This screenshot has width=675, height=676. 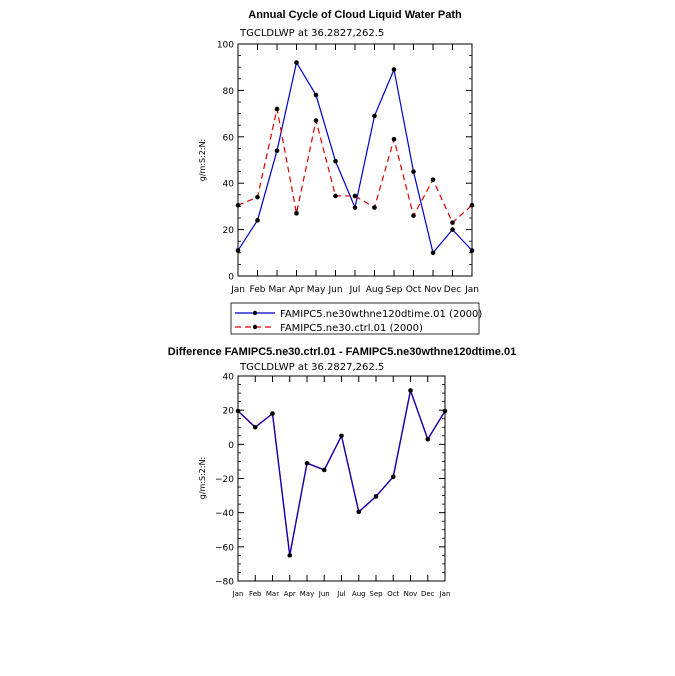 What do you see at coordinates (411, 594) in the screenshot?
I see `chart2-x-tick-label: Nov` at bounding box center [411, 594].